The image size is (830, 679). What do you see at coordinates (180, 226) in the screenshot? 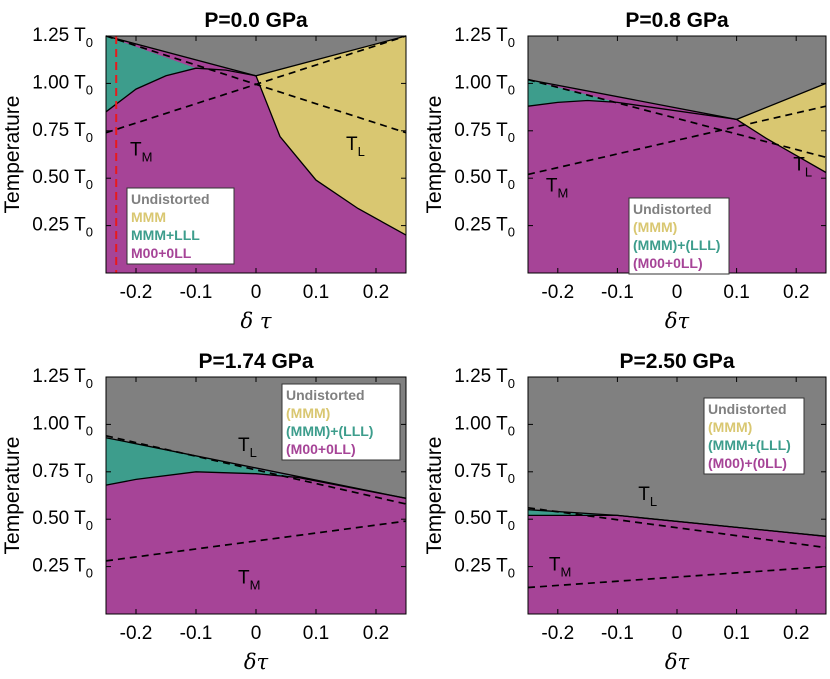
I see `legend: Undistorted MMM MMM+LLL M00+0LL` at bounding box center [180, 226].